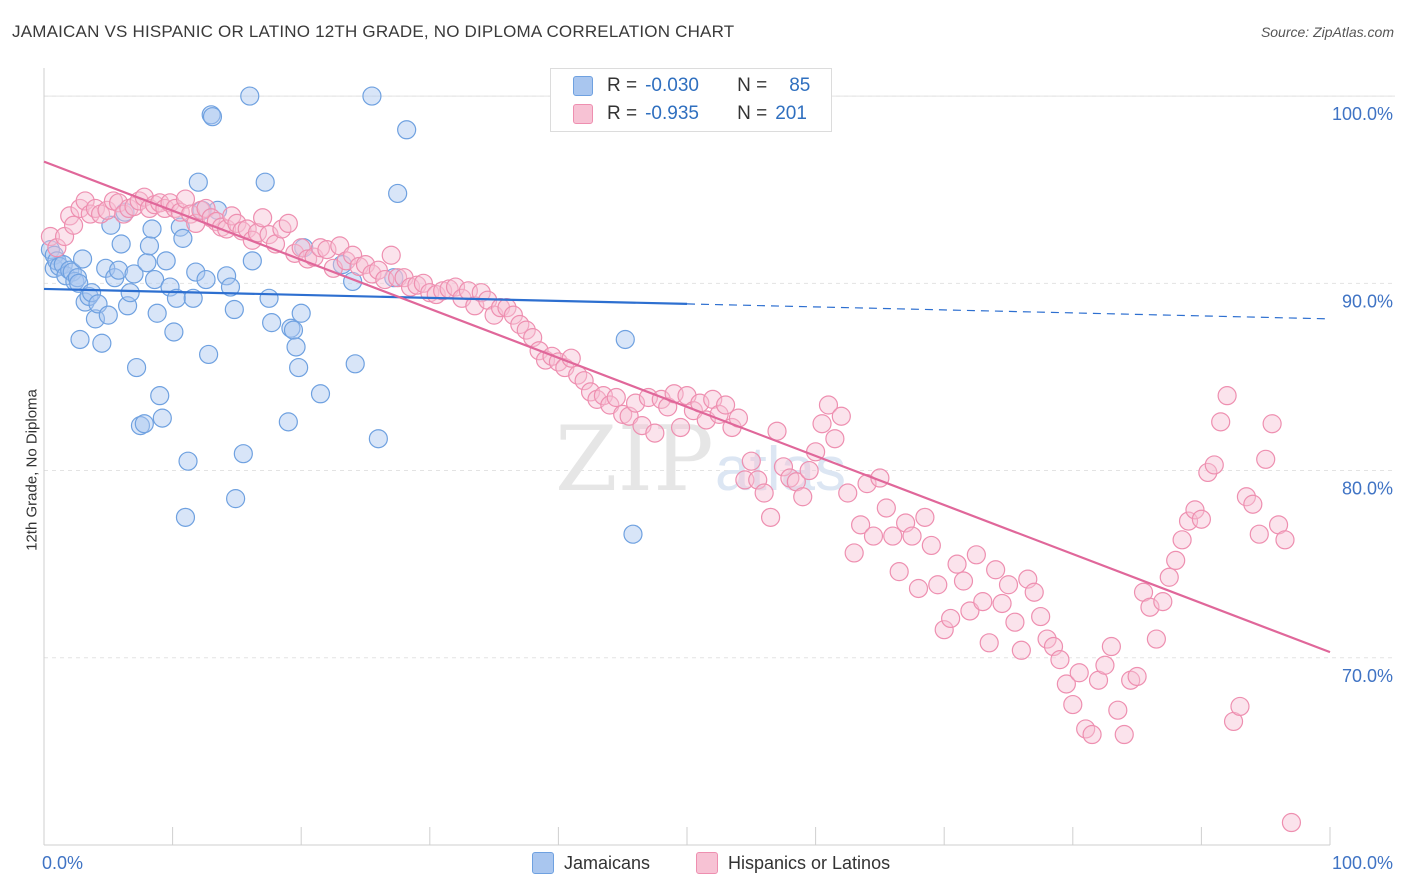 This screenshot has height=892, width=1406. I want to click on legend-label-jamaicans: Jamaicans, so click(607, 862).